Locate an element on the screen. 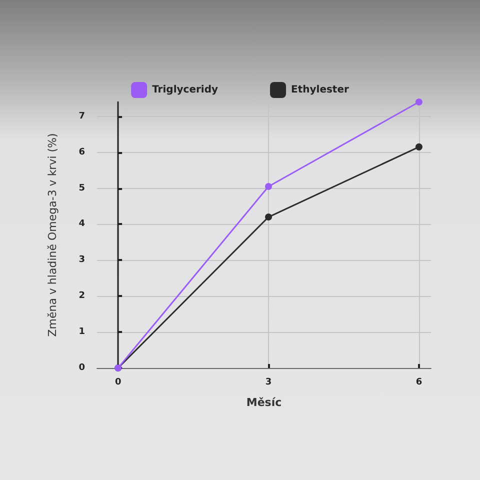 The height and width of the screenshot is (480, 480). x-tick-label: 0 is located at coordinates (118, 383).